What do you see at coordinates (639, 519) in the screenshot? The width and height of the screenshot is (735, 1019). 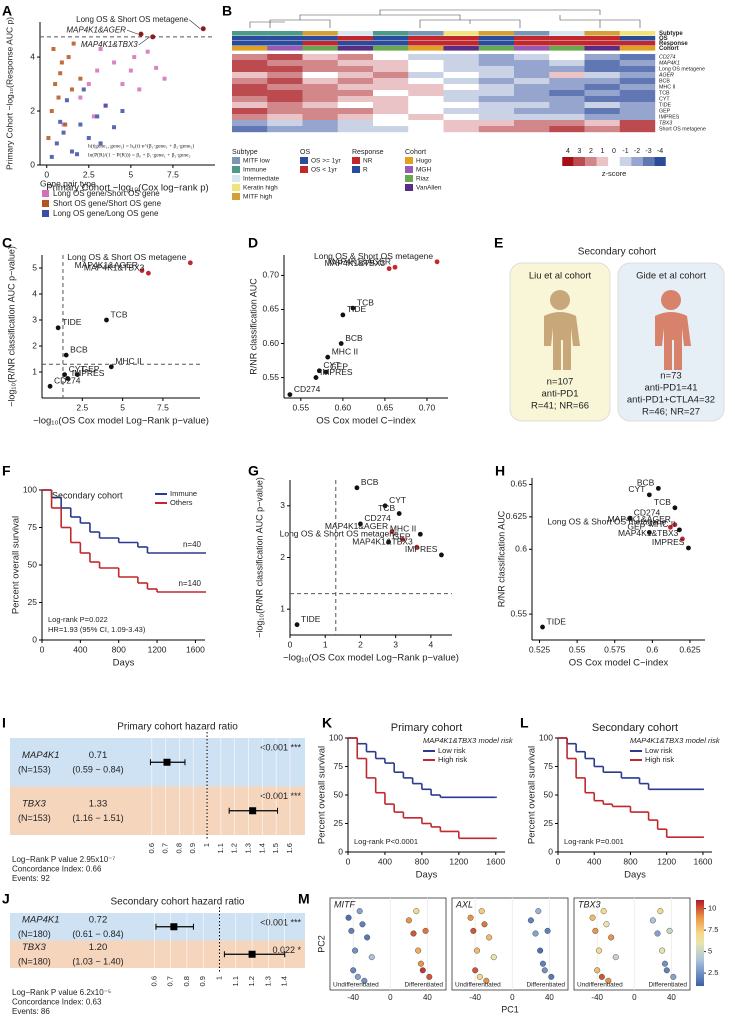 I see `point-label: MAP4K1&AGER` at bounding box center [639, 519].